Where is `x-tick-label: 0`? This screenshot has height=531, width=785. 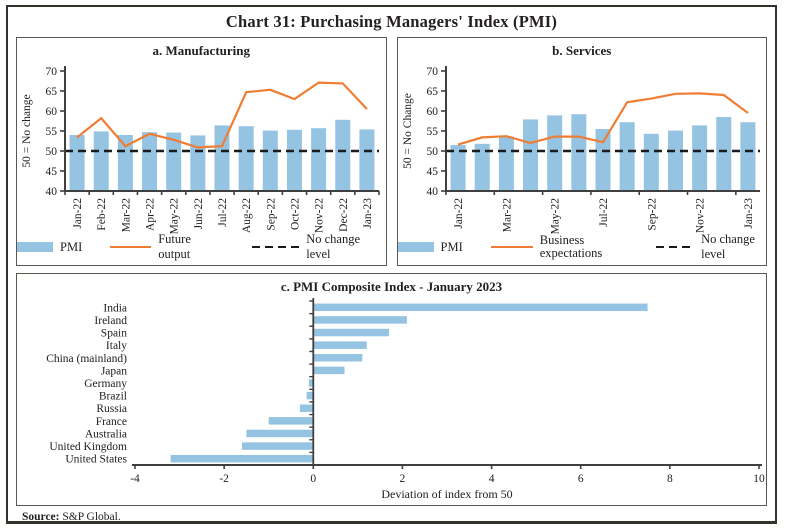 x-tick-label: 0 is located at coordinates (313, 479).